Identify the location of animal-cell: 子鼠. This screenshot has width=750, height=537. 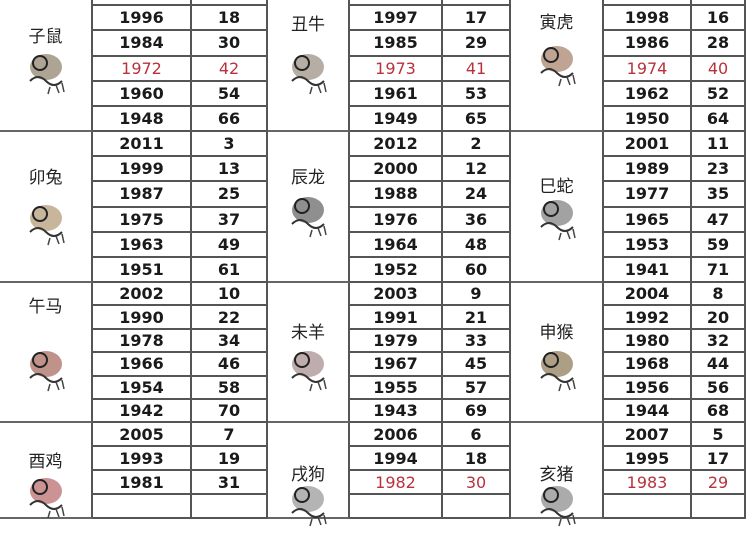
(46, 66).